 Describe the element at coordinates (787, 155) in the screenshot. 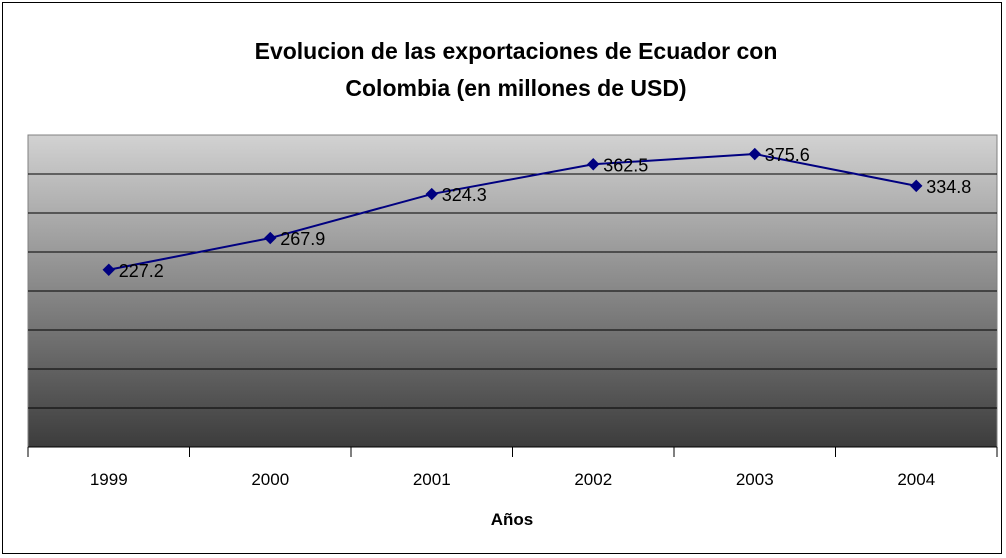

I see `data-label: 375.6` at that location.